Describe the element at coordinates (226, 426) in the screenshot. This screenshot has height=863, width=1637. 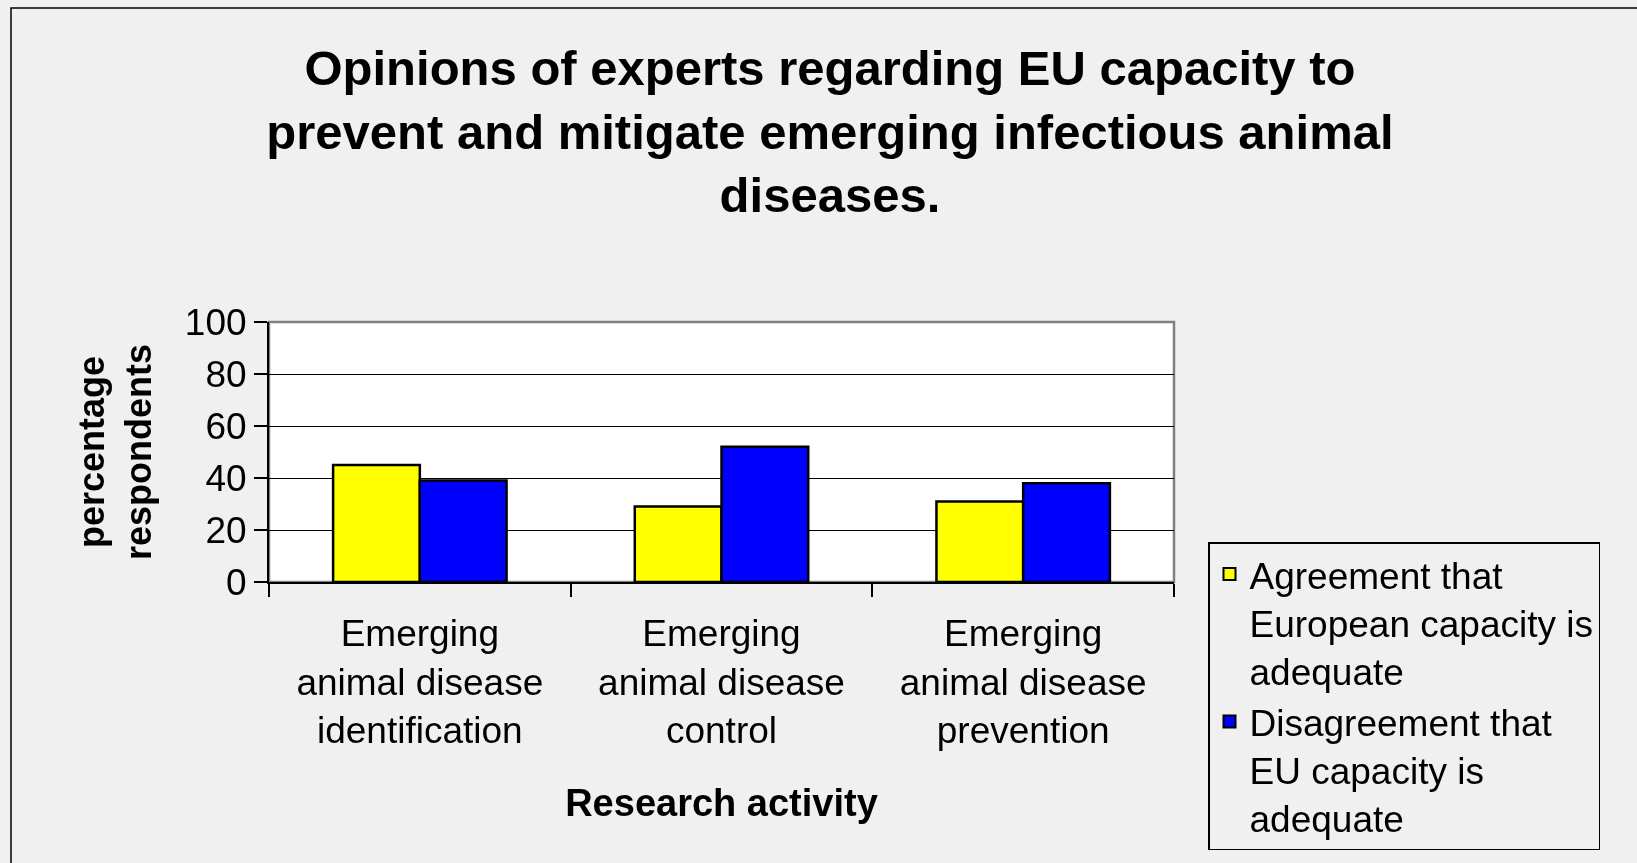
I see `y-tick-label: 60` at that location.